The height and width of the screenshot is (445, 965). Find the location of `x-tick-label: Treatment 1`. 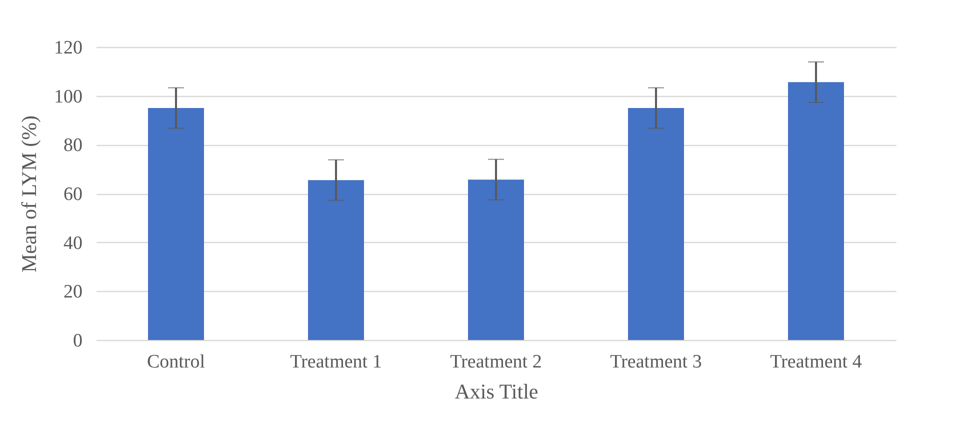

x-tick-label: Treatment 1 is located at coordinates (336, 362).